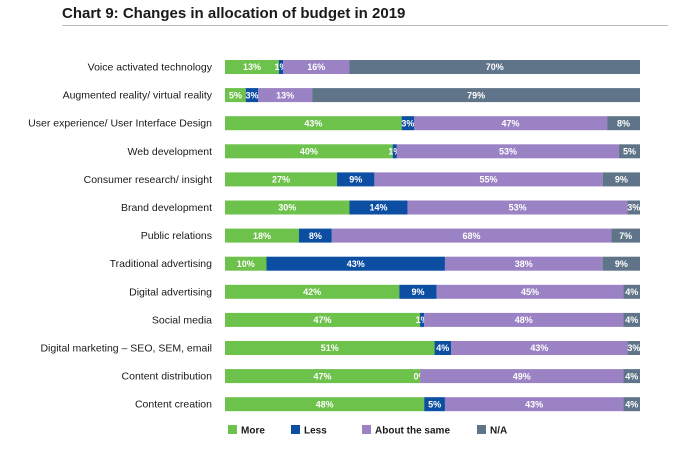 The image size is (694, 457). Describe the element at coordinates (315, 431) in the screenshot. I see `legend-label: Less` at that location.